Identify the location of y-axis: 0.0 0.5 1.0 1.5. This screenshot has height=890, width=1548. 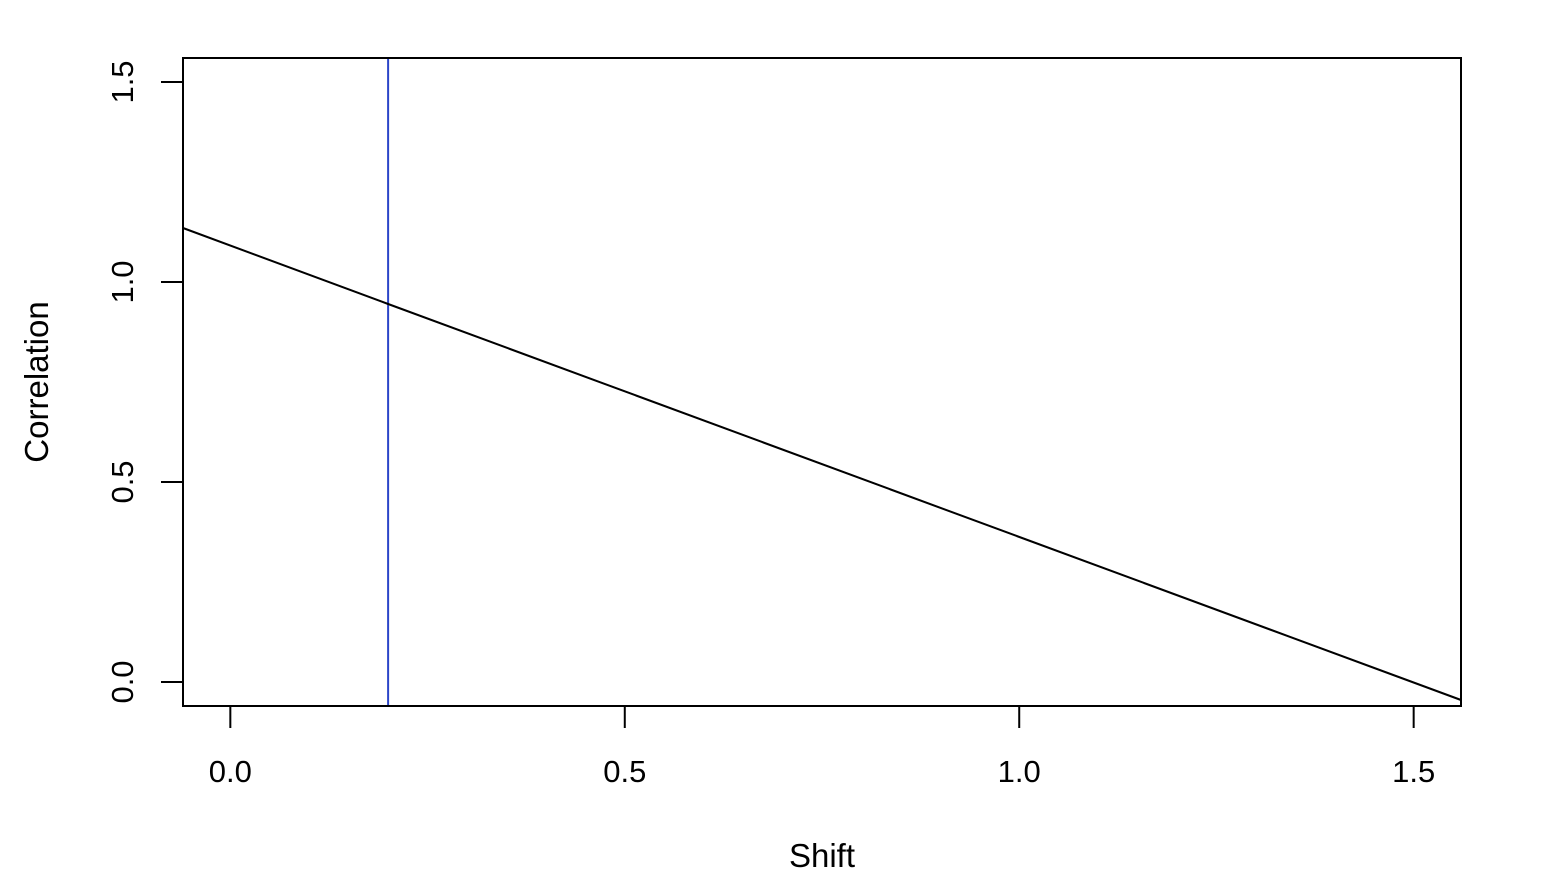
(144, 382).